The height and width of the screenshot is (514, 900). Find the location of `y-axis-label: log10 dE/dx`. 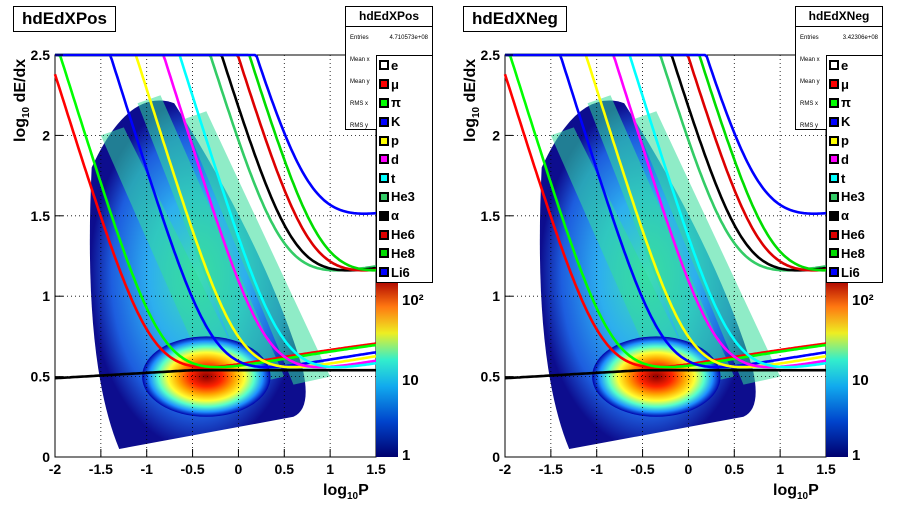

y-axis-label: log10 dE/dx is located at coordinates (22, 100).